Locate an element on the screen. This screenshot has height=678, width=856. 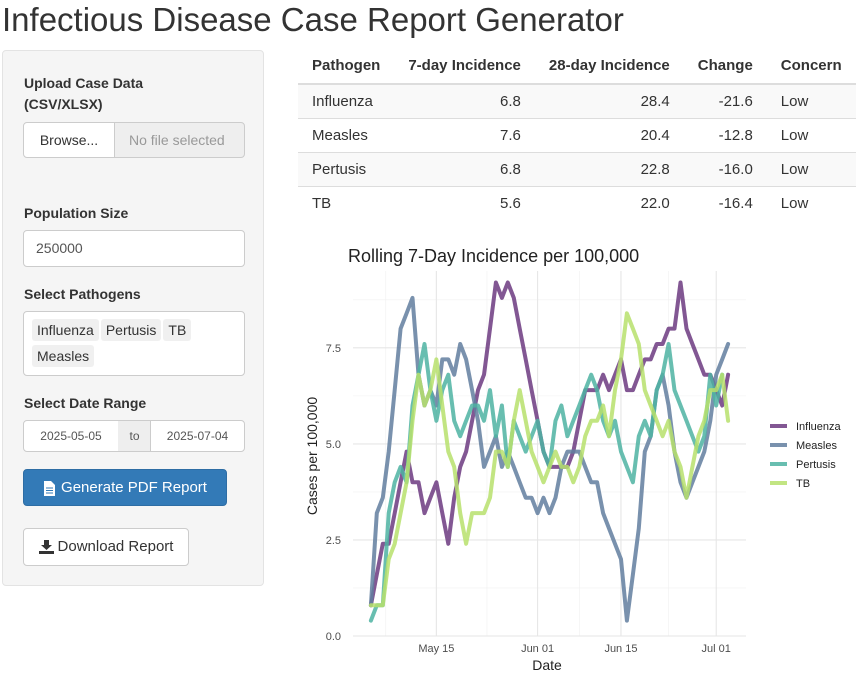
x-tick-label: Jun 15 is located at coordinates (620, 649).